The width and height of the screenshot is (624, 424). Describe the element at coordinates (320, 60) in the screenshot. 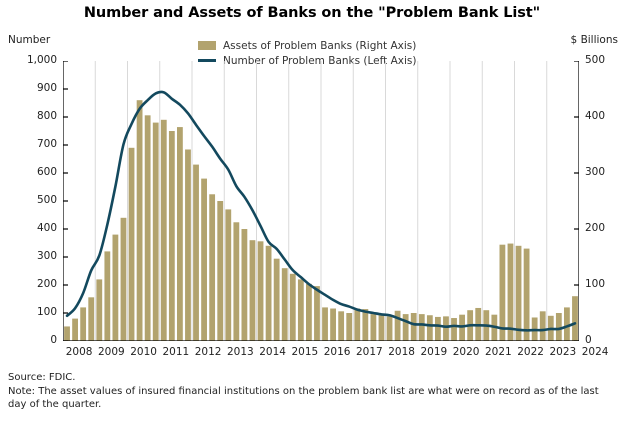

I see `legend-label-line: Number of Problem Banks (Left Axis)` at that location.